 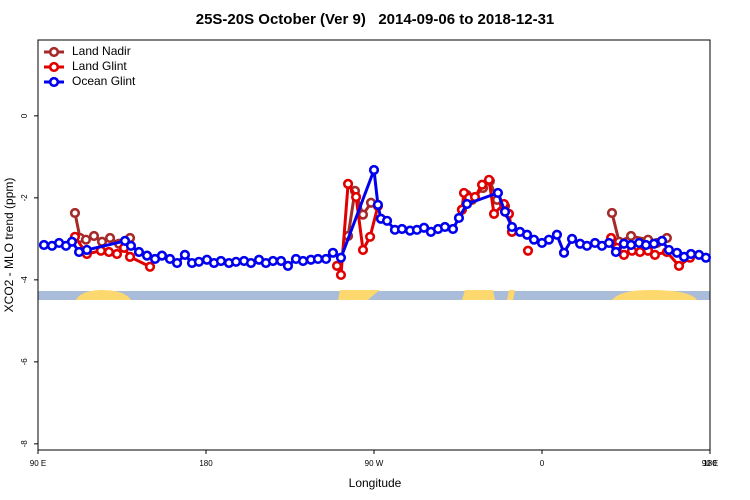 What do you see at coordinates (710, 463) in the screenshot?
I see `x-tick-label: 180` at bounding box center [710, 463].